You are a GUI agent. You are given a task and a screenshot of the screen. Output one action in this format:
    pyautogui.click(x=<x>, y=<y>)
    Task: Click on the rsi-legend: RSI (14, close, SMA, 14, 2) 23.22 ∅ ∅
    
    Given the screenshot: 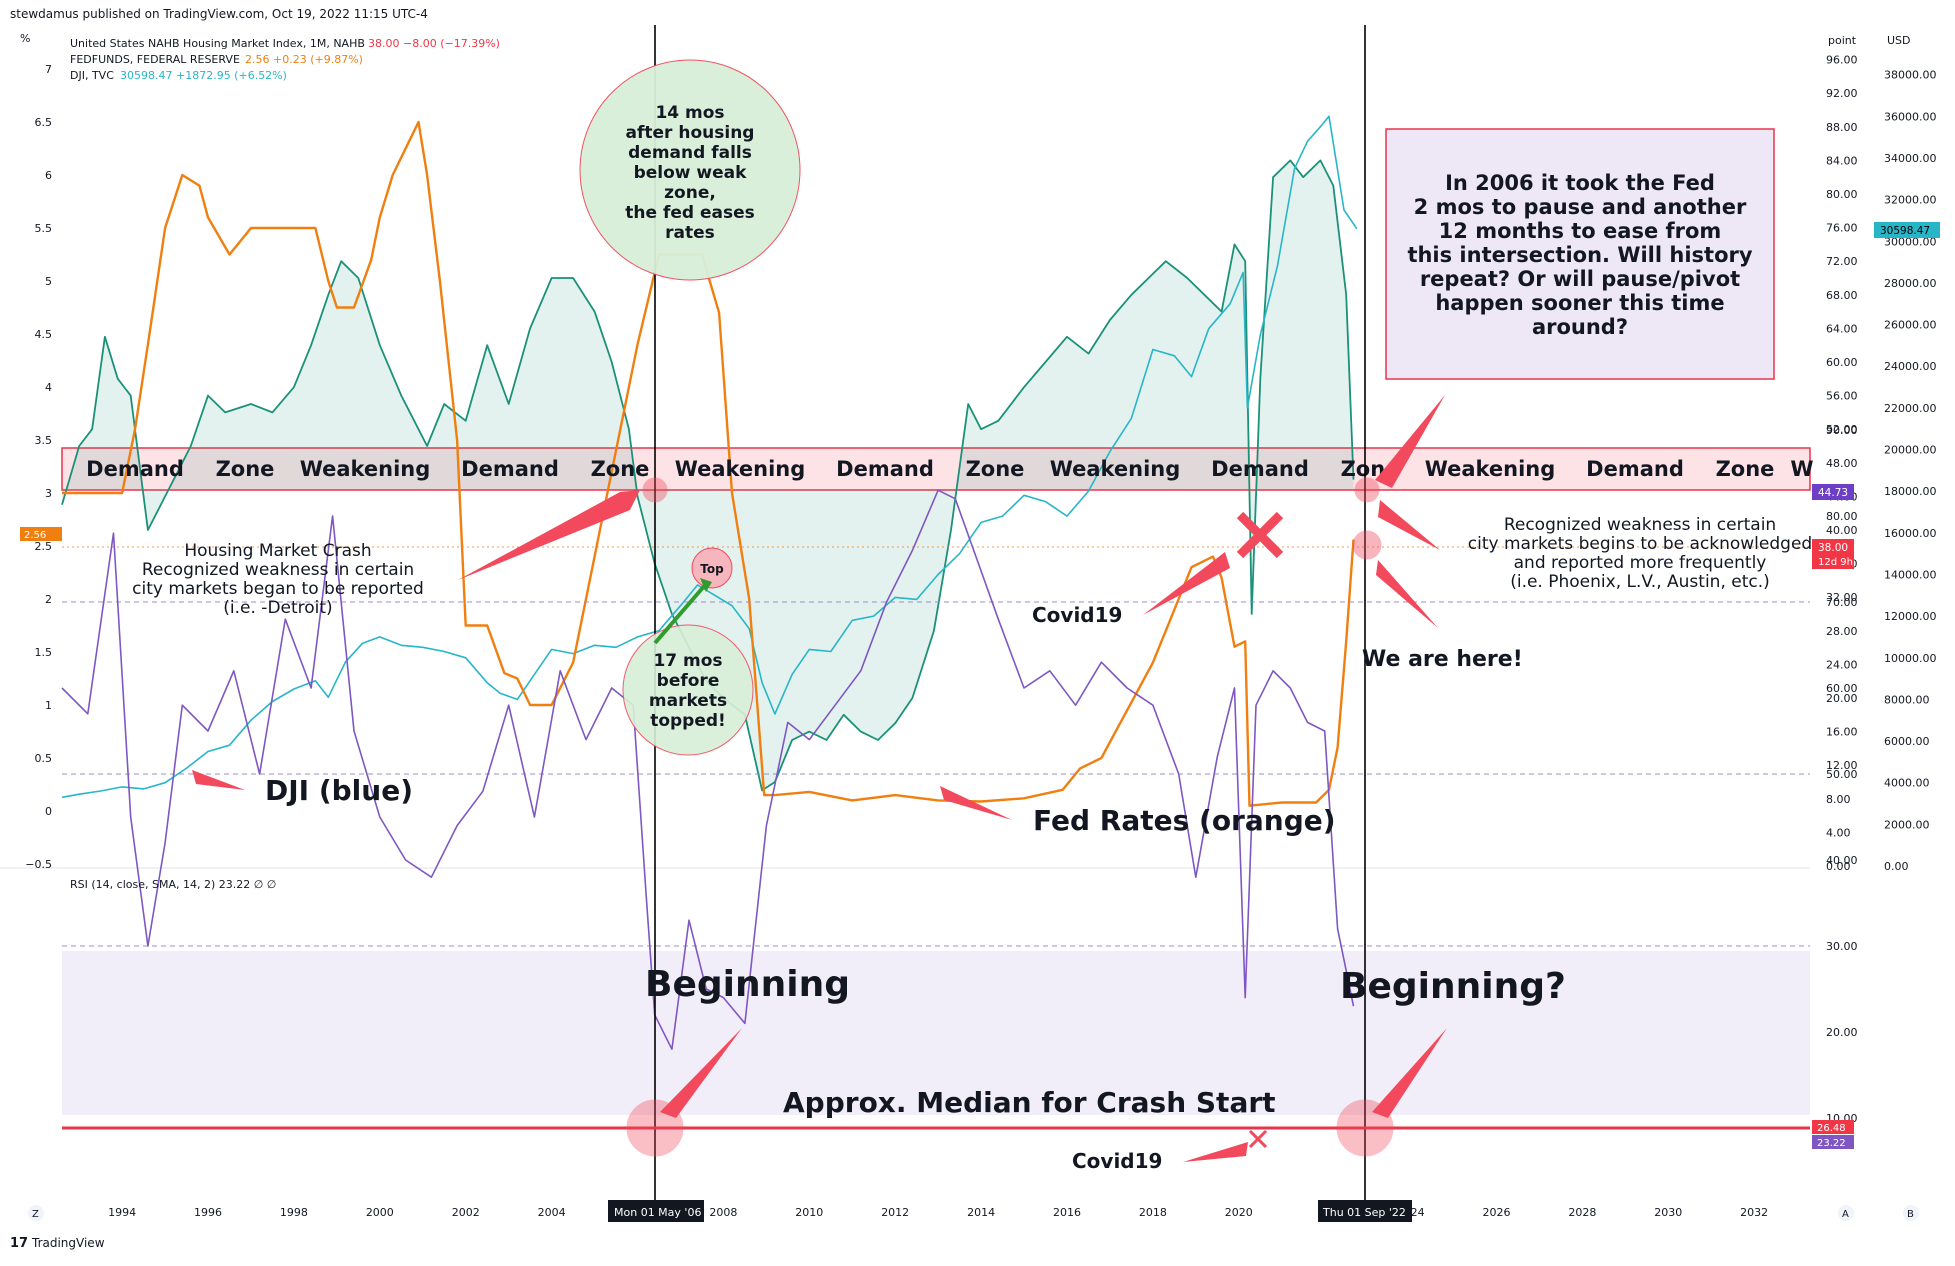 What is the action you would take?
    pyautogui.click(x=173, y=884)
    